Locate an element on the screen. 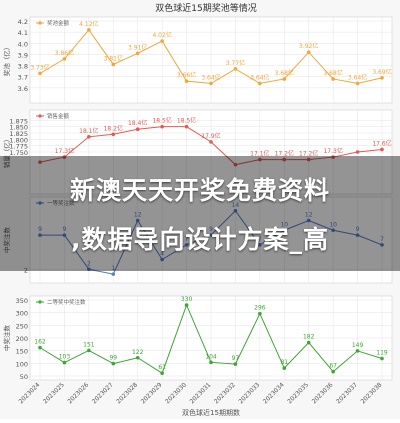 This screenshot has height=423, width=400. y-tick-label: 350 is located at coordinates (22, 301).